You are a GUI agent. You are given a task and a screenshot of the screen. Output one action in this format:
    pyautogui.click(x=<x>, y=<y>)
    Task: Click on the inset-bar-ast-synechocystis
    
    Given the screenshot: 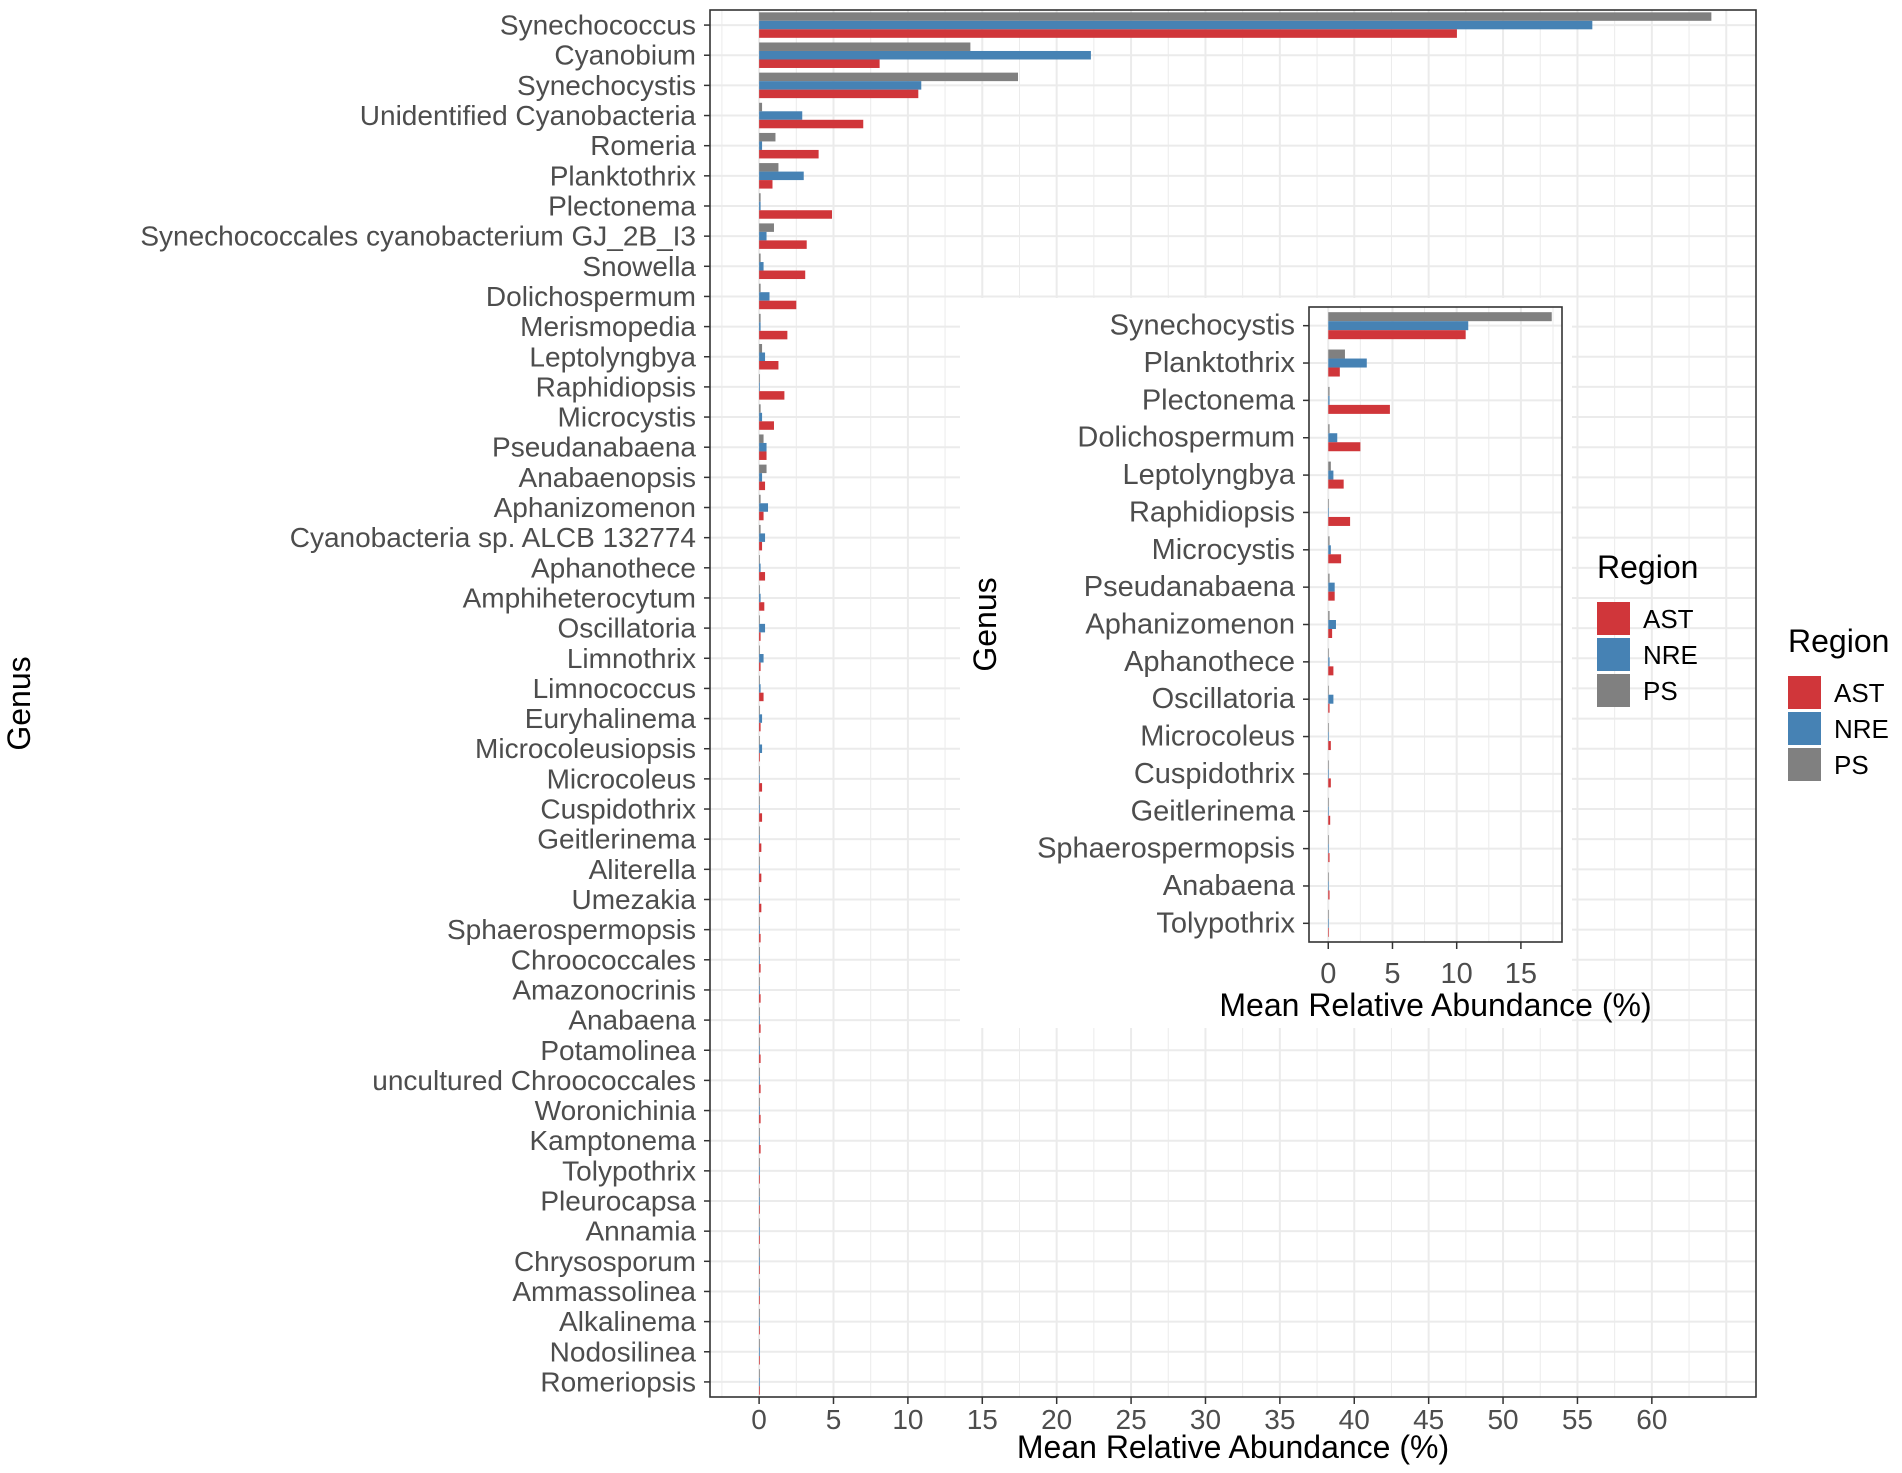 What is the action you would take?
    pyautogui.click(x=1397, y=335)
    